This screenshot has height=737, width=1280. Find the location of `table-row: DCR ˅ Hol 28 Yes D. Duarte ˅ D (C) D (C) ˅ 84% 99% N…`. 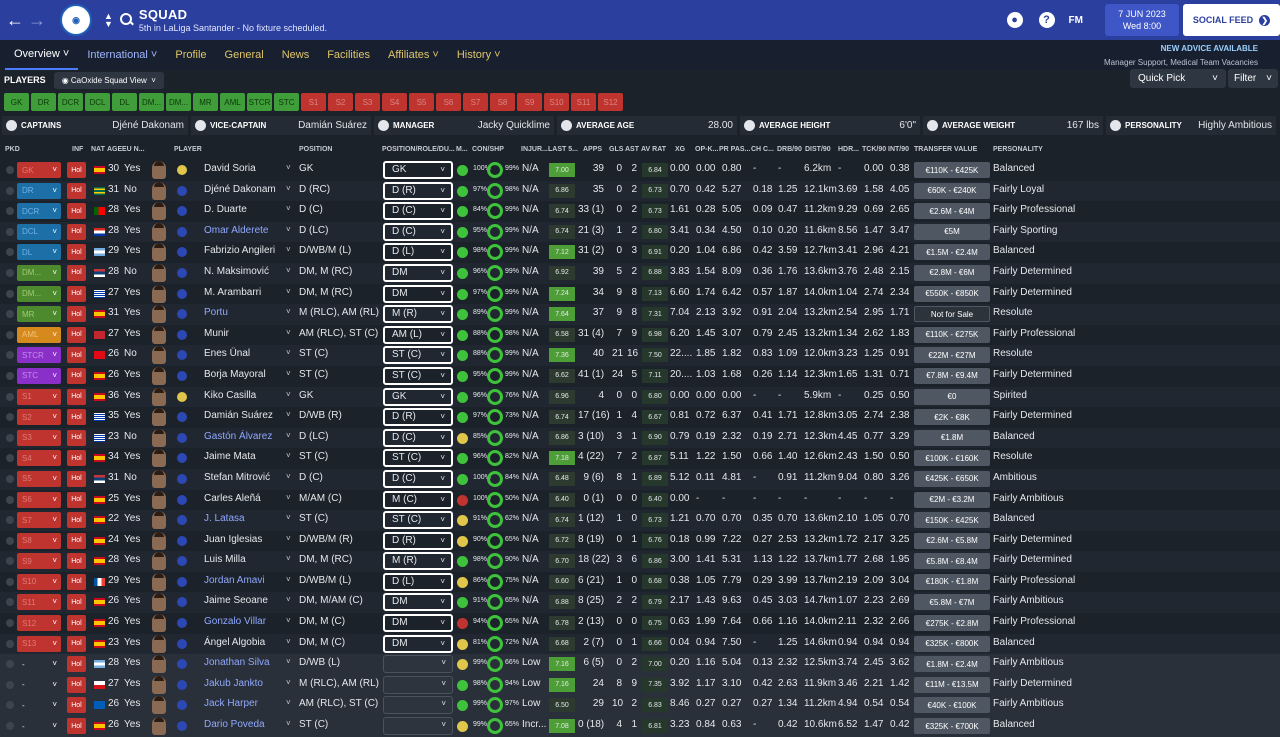

table-row: DCR ˅ Hol 28 Yes D. Duarte ˅ D (C) D (C) ˅ 84% 99% N… is located at coordinates (640, 211).